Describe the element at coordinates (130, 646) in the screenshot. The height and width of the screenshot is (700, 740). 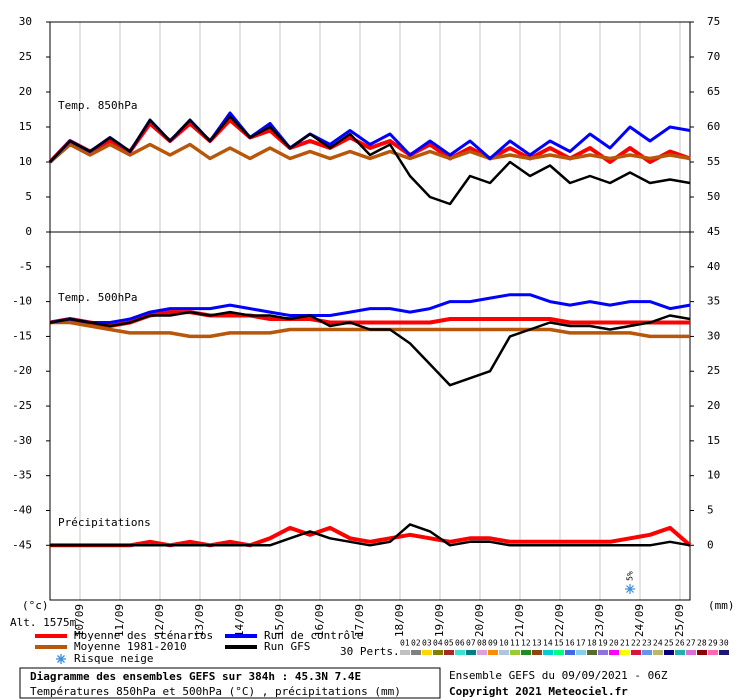
I see `legend-label: Moyenne 1981-2010` at that location.